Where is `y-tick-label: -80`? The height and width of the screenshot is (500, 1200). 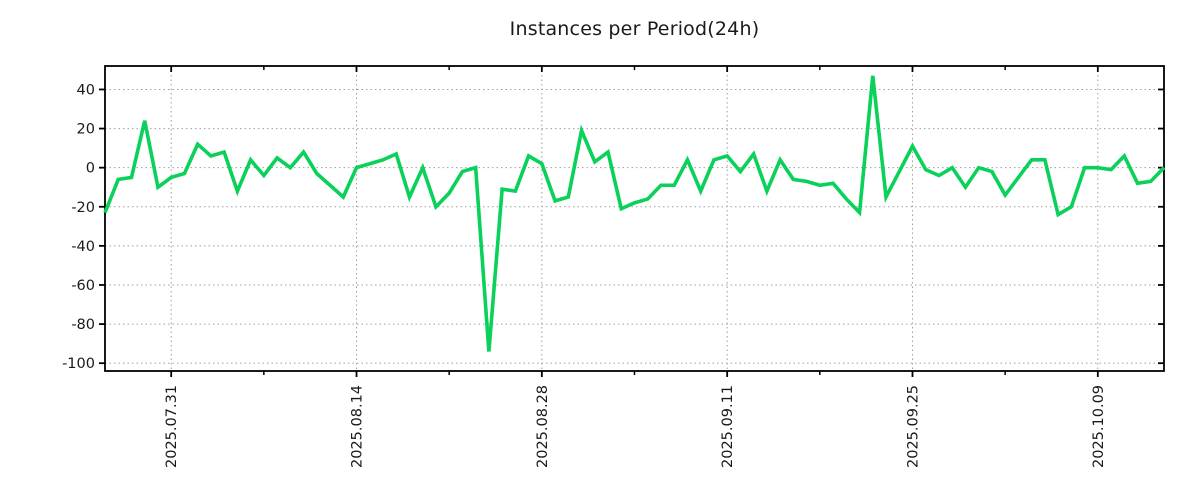 y-tick-label: -80 is located at coordinates (83, 325).